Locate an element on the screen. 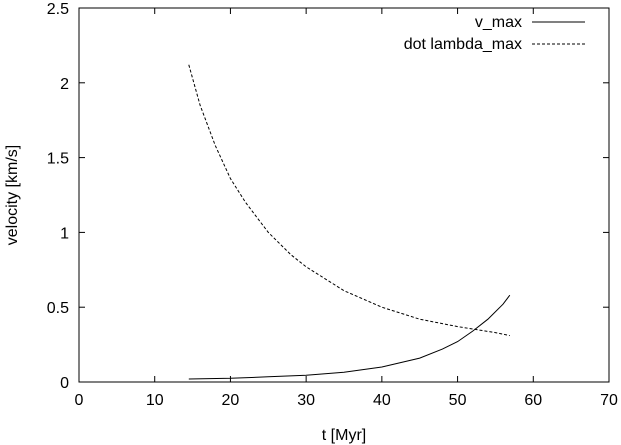 This screenshot has height=445, width=621. y-tick-label: 1 is located at coordinates (64, 233).